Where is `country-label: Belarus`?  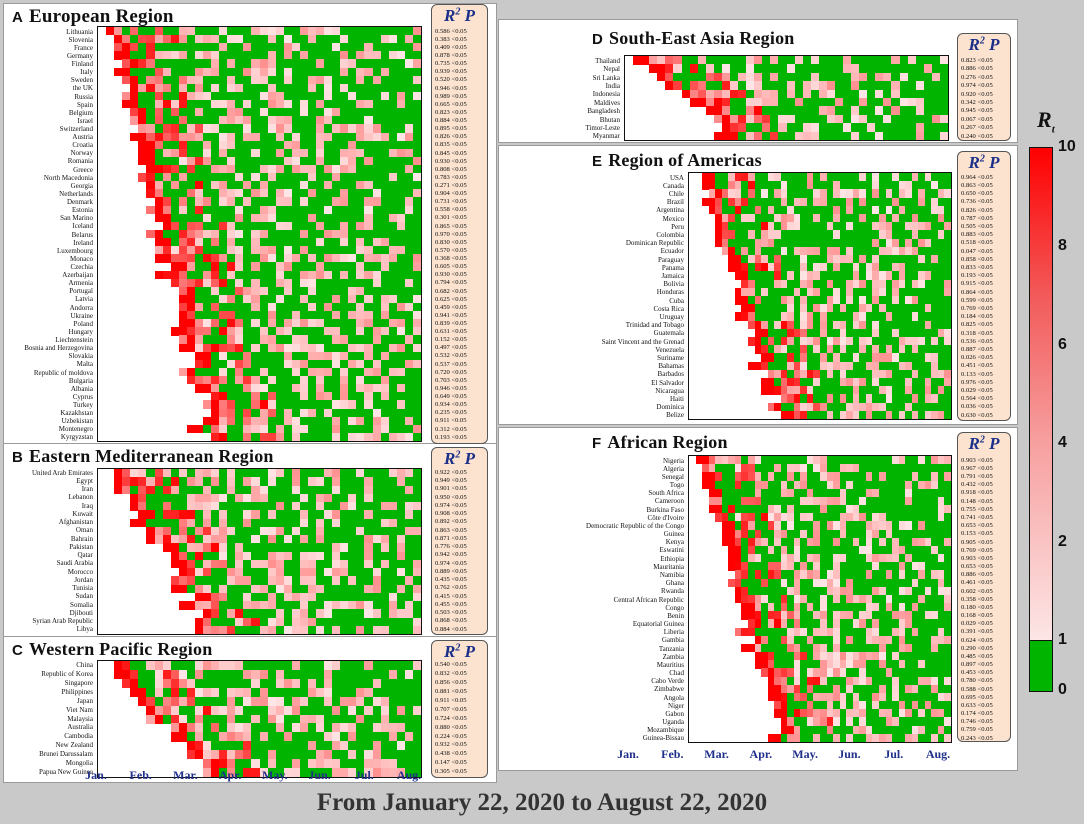
country-label: Belarus is located at coordinates (82, 234).